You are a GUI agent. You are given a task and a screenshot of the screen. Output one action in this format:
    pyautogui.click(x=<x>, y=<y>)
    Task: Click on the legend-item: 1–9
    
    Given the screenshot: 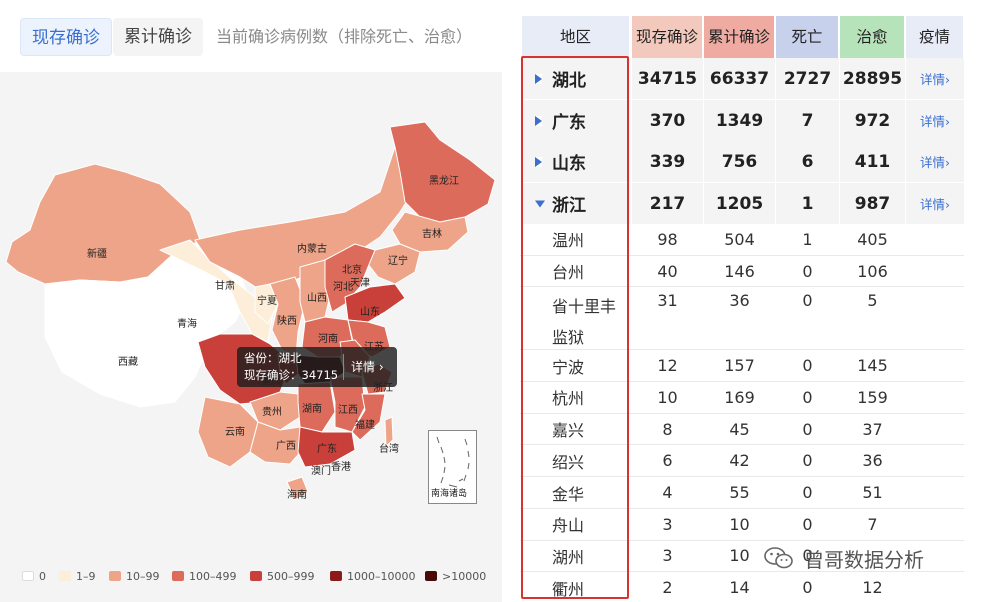 What is the action you would take?
    pyautogui.click(x=77, y=577)
    